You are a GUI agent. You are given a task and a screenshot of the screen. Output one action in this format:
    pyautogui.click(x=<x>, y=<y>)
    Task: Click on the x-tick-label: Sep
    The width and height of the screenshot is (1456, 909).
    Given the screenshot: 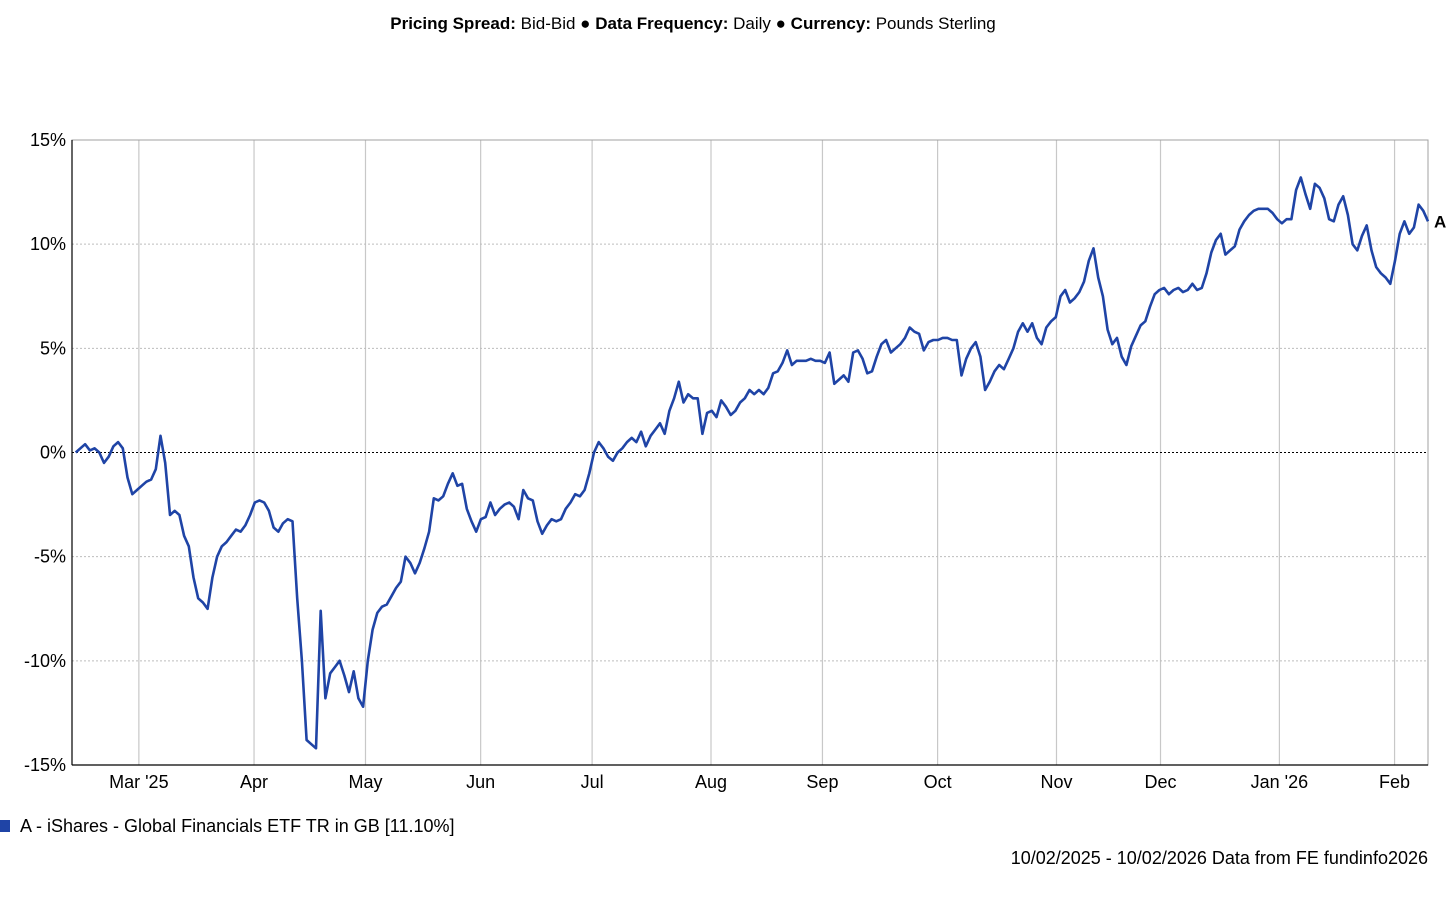 What is the action you would take?
    pyautogui.click(x=822, y=782)
    